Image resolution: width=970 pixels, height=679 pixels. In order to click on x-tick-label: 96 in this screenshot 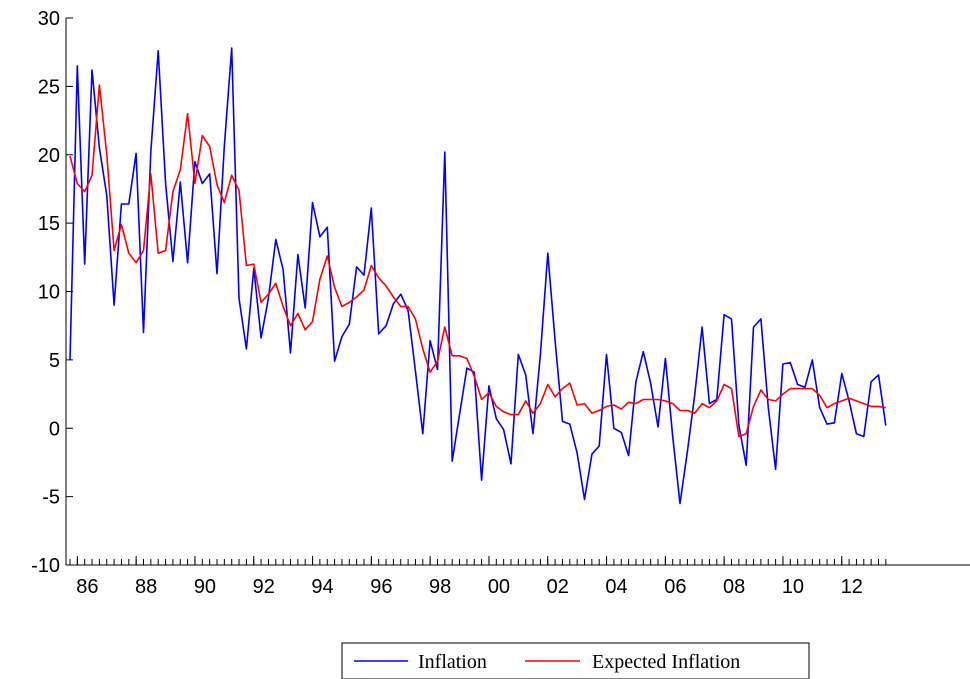, I will do `click(381, 587)`.